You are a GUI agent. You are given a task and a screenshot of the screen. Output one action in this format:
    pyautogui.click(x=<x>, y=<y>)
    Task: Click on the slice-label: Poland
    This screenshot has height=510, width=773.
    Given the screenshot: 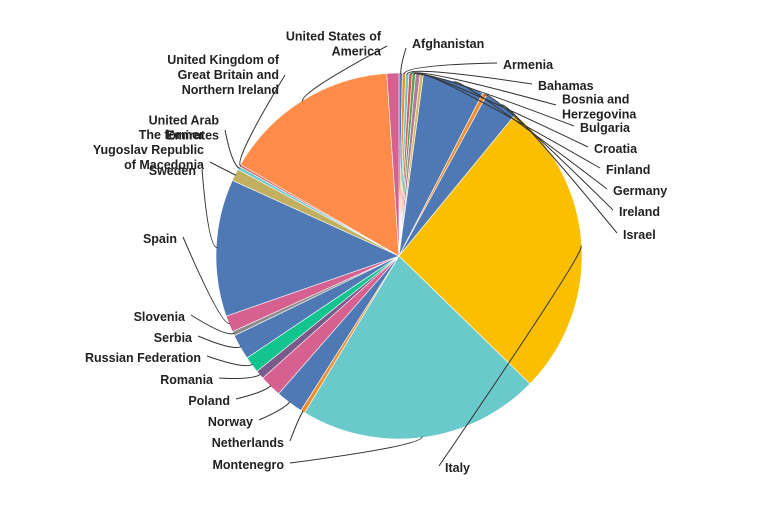 What is the action you would take?
    pyautogui.click(x=209, y=401)
    